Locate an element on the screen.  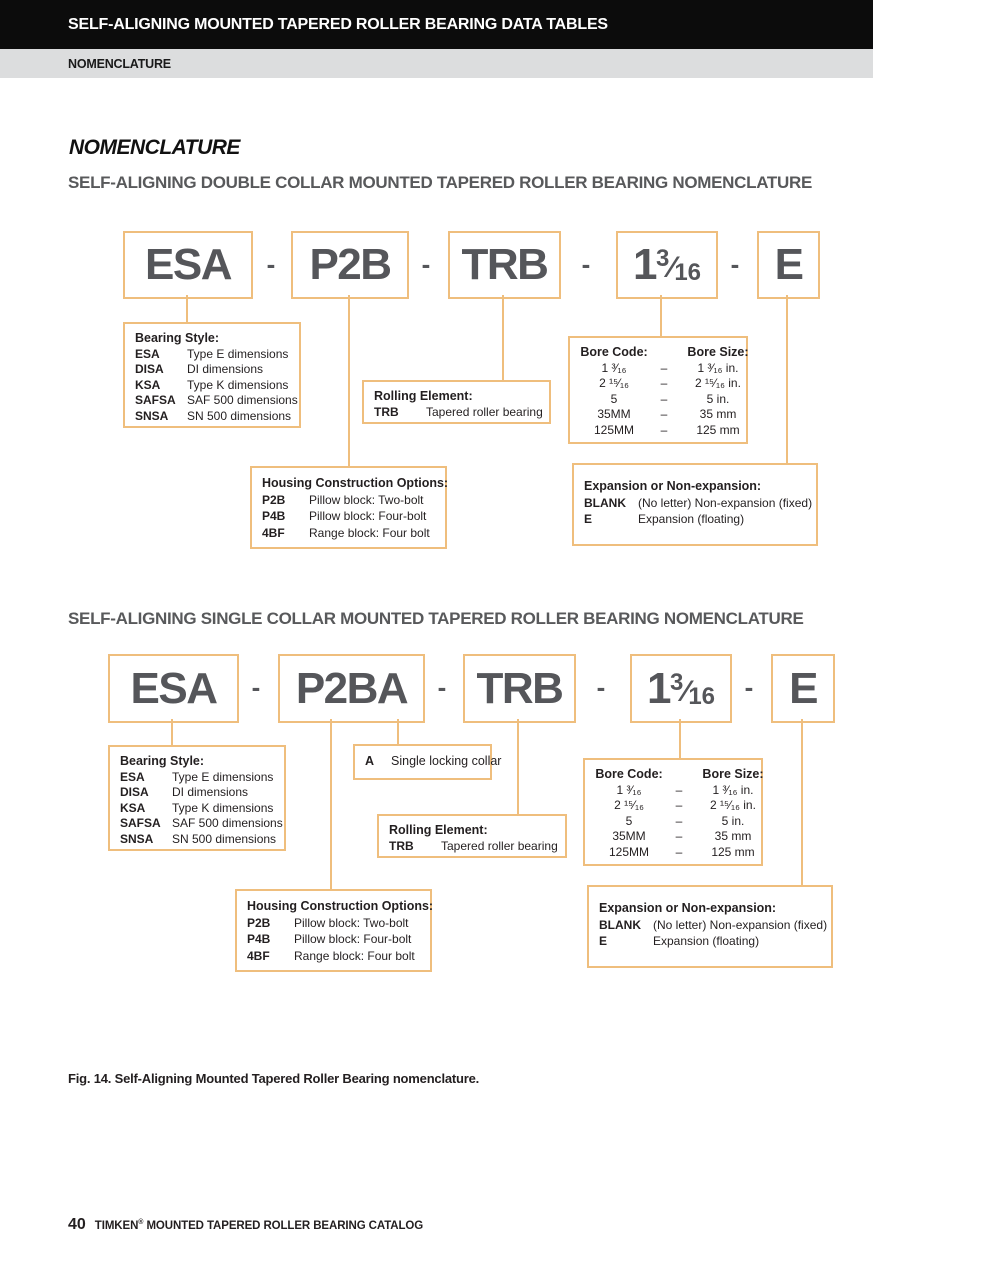
d2-code-box-bearing-style: ESA is located at coordinates (173, 688).